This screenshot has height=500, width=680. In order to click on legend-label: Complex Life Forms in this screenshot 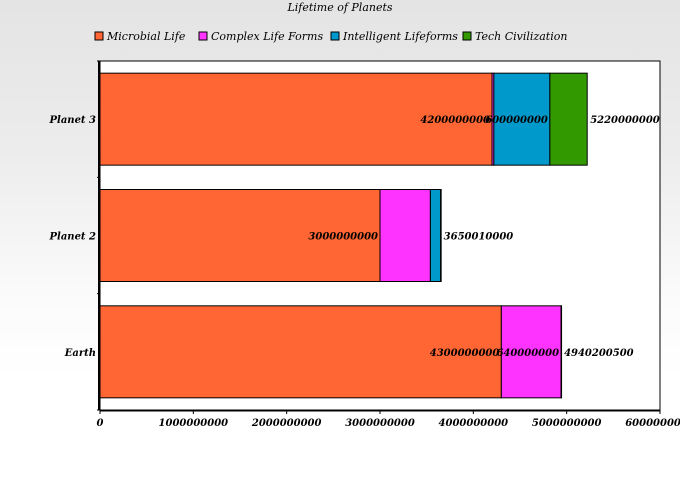, I will do `click(267, 36)`.